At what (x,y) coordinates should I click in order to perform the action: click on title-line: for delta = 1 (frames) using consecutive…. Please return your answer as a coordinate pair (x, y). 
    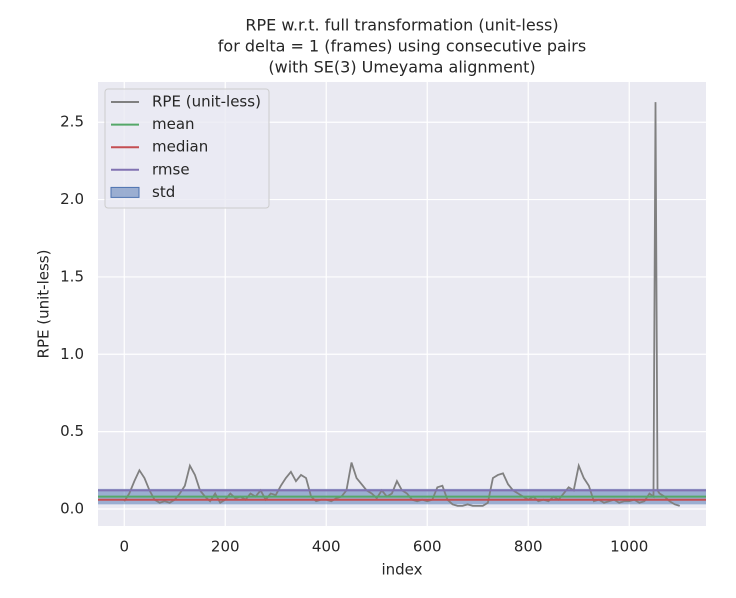
    Looking at the image, I should click on (402, 46).